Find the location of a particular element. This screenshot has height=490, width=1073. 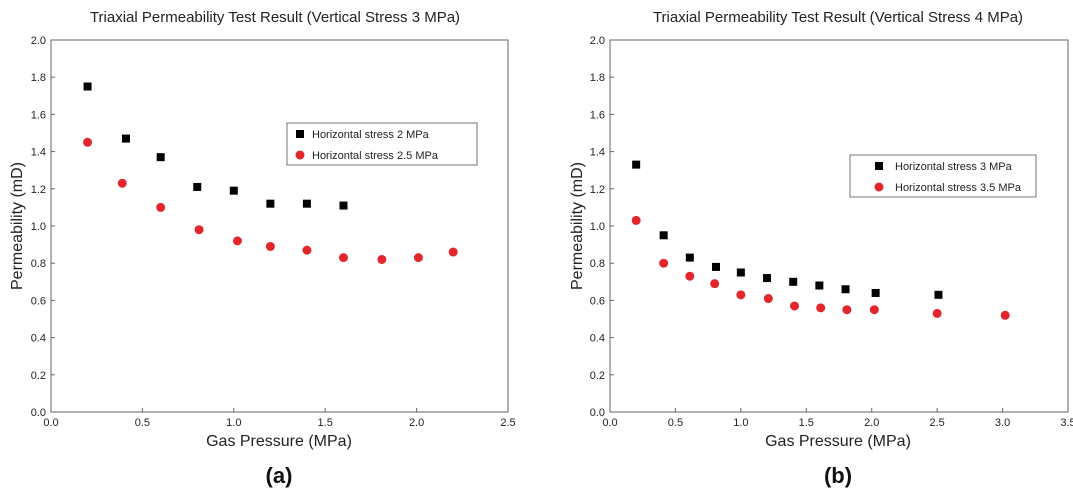

x-axis-label: Gas Pressure (MPa) is located at coordinates (838, 441).